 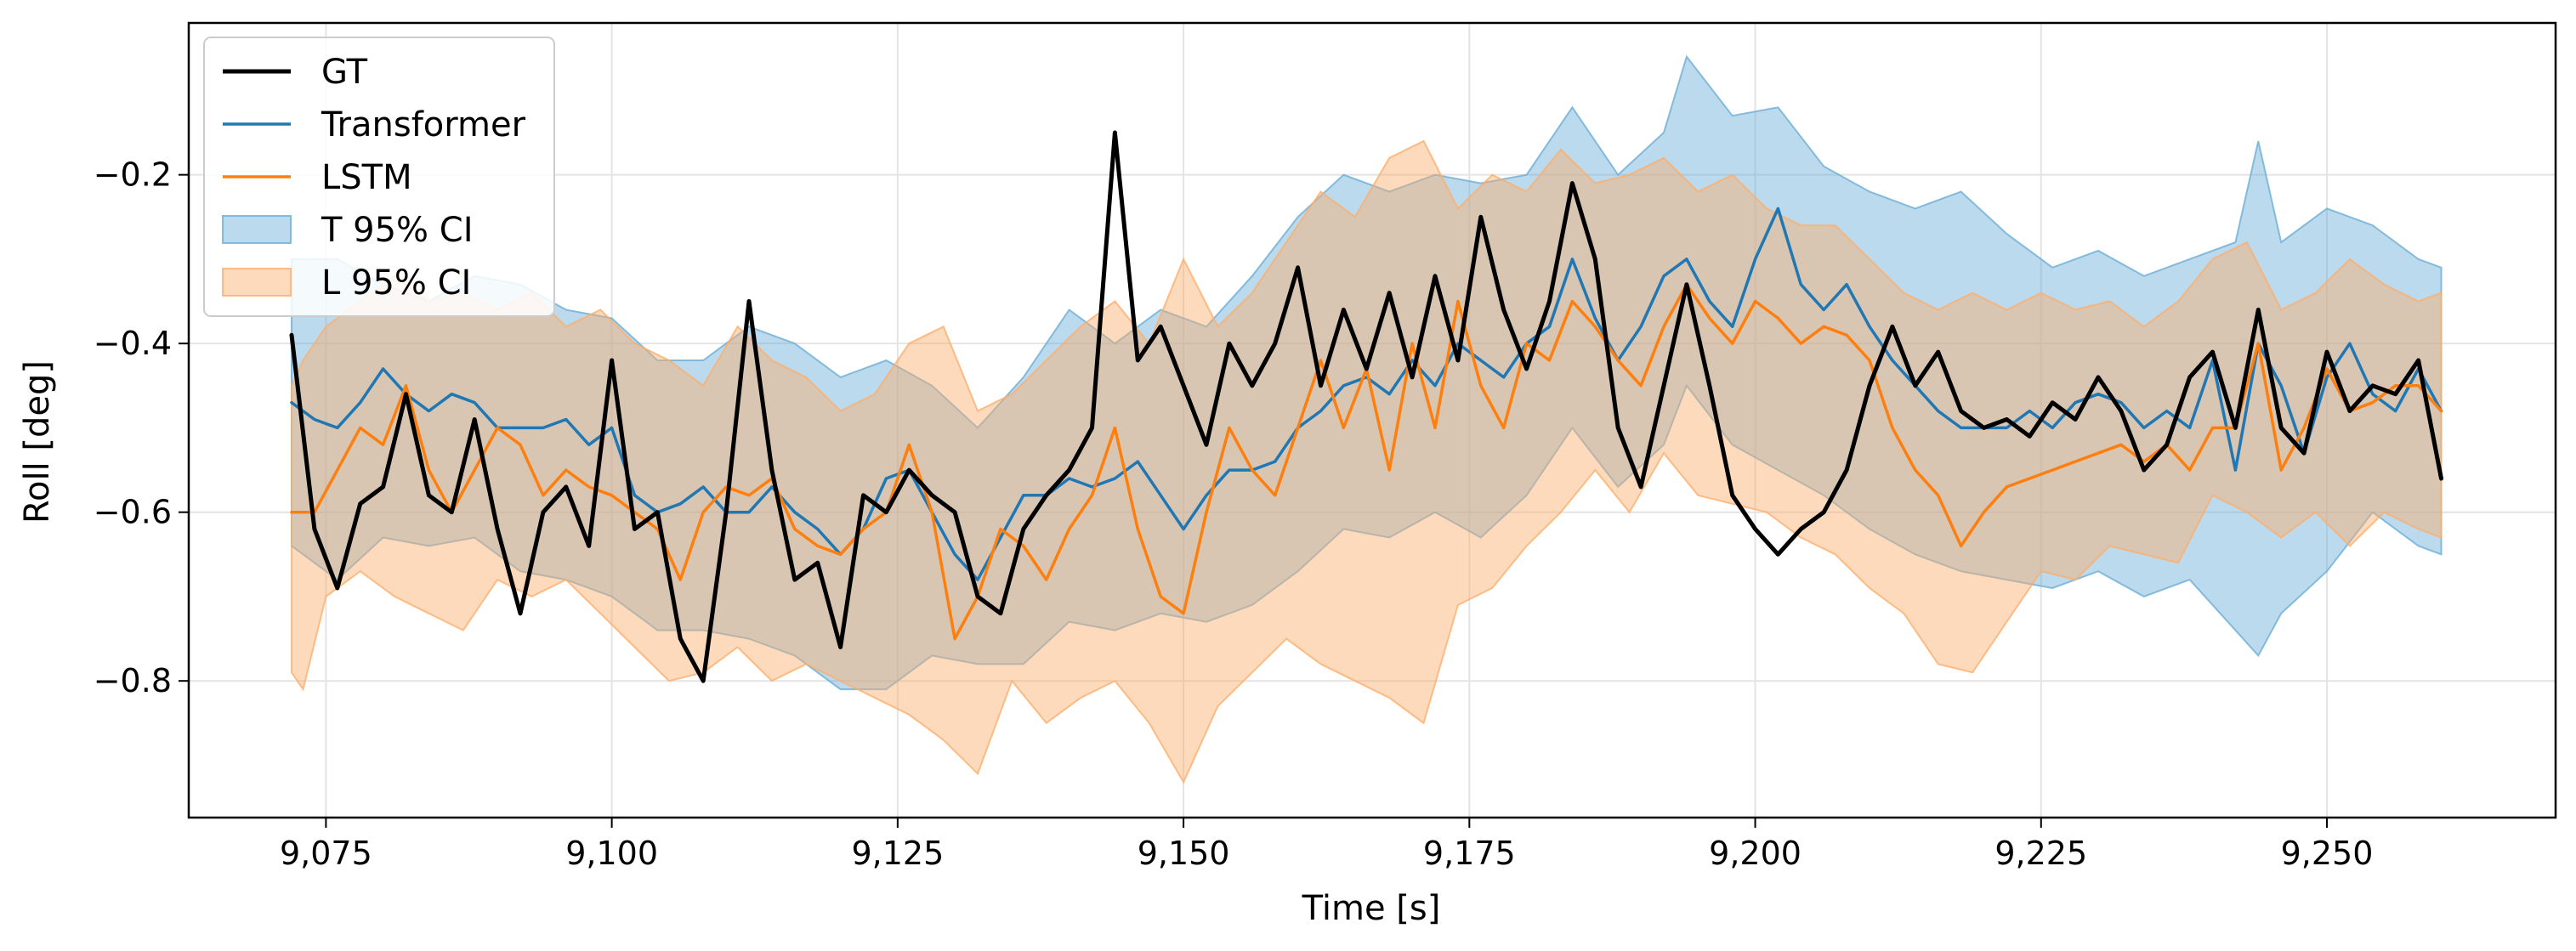 I want to click on x-tick-label-5: 9,200, so click(x=1755, y=853).